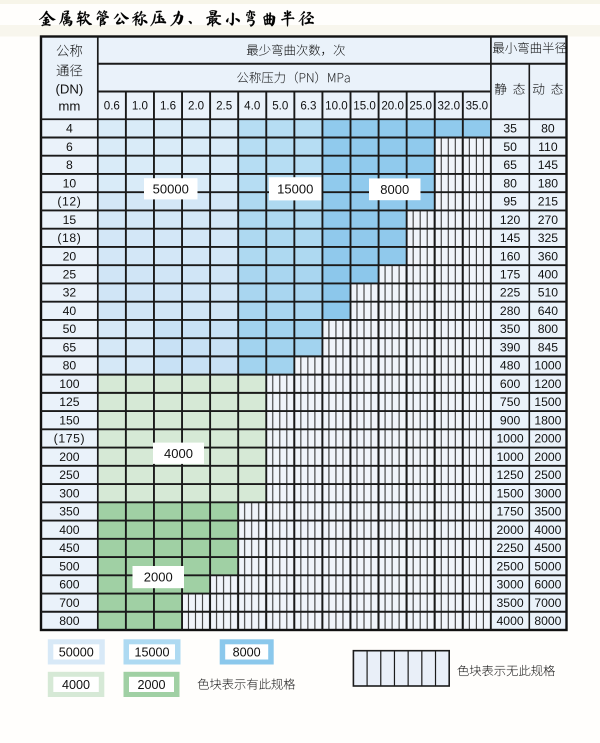 This screenshot has width=600, height=743. I want to click on svg-text: 510, so click(548, 293).